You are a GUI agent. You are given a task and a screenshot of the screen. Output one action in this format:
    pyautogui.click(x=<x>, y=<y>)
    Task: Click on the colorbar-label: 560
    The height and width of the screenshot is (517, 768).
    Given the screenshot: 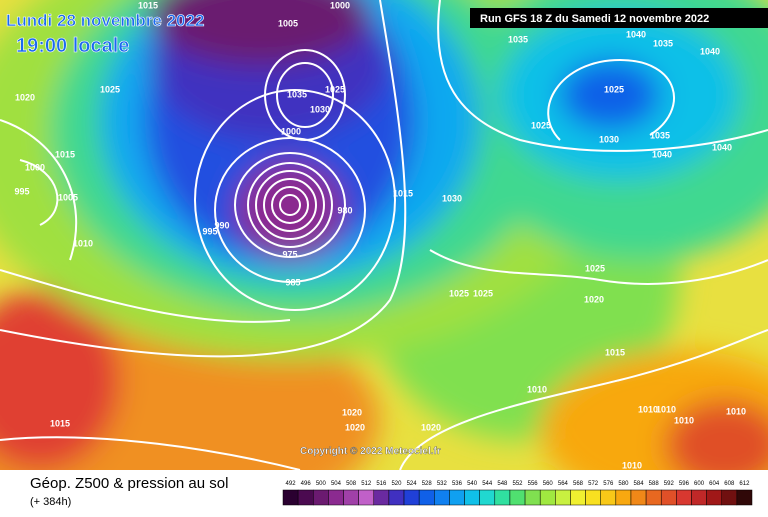 What is the action you would take?
    pyautogui.click(x=548, y=484)
    